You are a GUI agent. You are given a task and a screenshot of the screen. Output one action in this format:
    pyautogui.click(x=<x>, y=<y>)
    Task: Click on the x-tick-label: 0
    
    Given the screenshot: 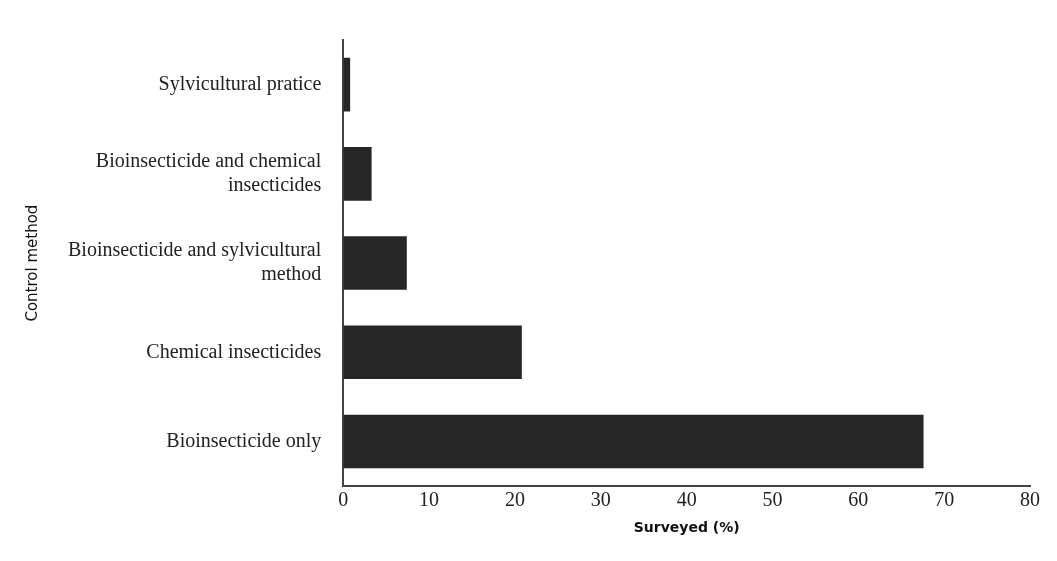 What is the action you would take?
    pyautogui.click(x=343, y=499)
    